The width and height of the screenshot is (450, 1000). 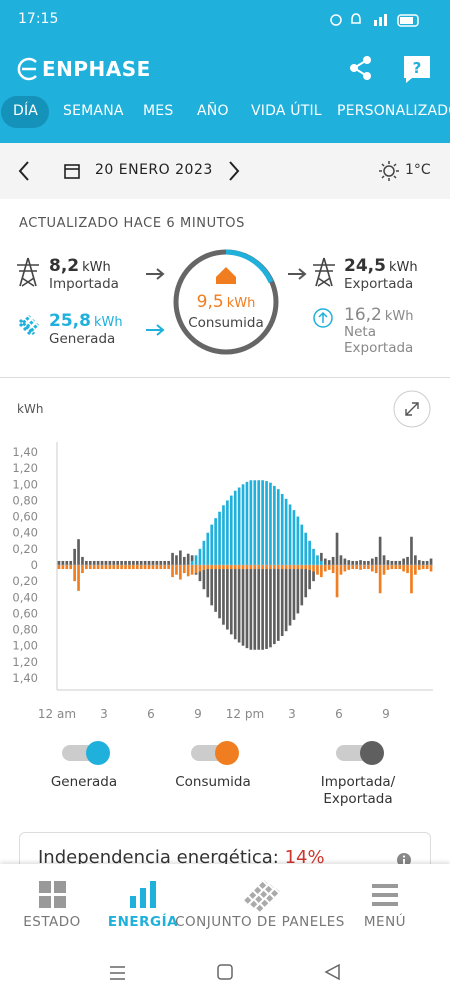 What do you see at coordinates (24, 171) in the screenshot?
I see `prev-day` at bounding box center [24, 171].